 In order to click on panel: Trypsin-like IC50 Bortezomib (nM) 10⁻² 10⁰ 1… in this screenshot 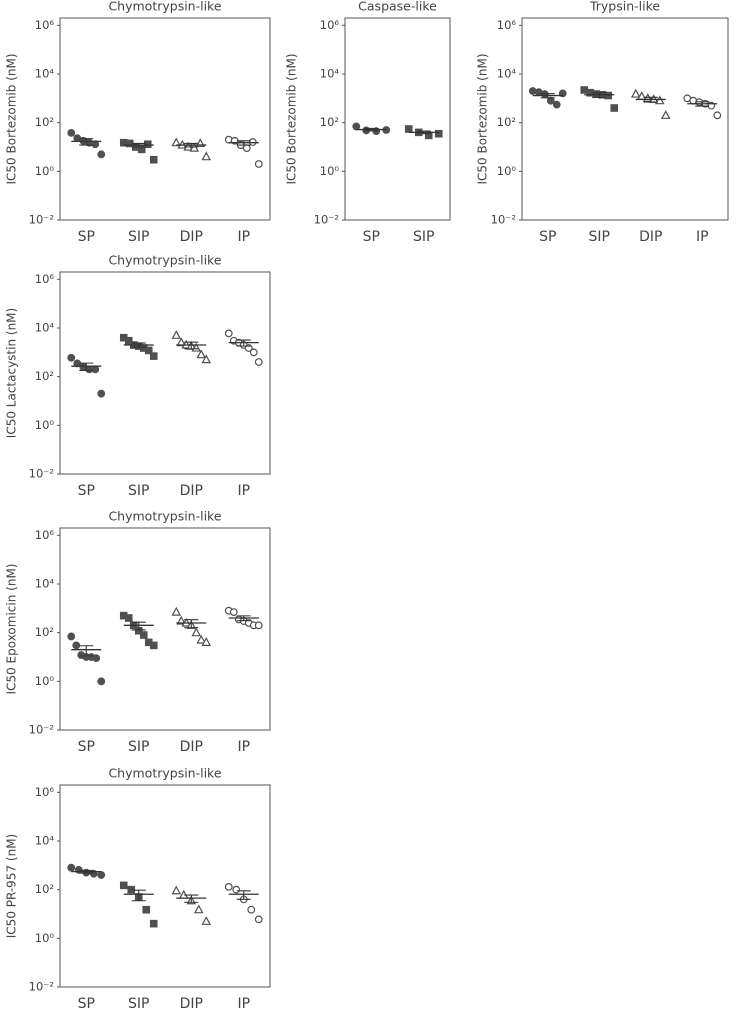, I will do `click(602, 122)`.